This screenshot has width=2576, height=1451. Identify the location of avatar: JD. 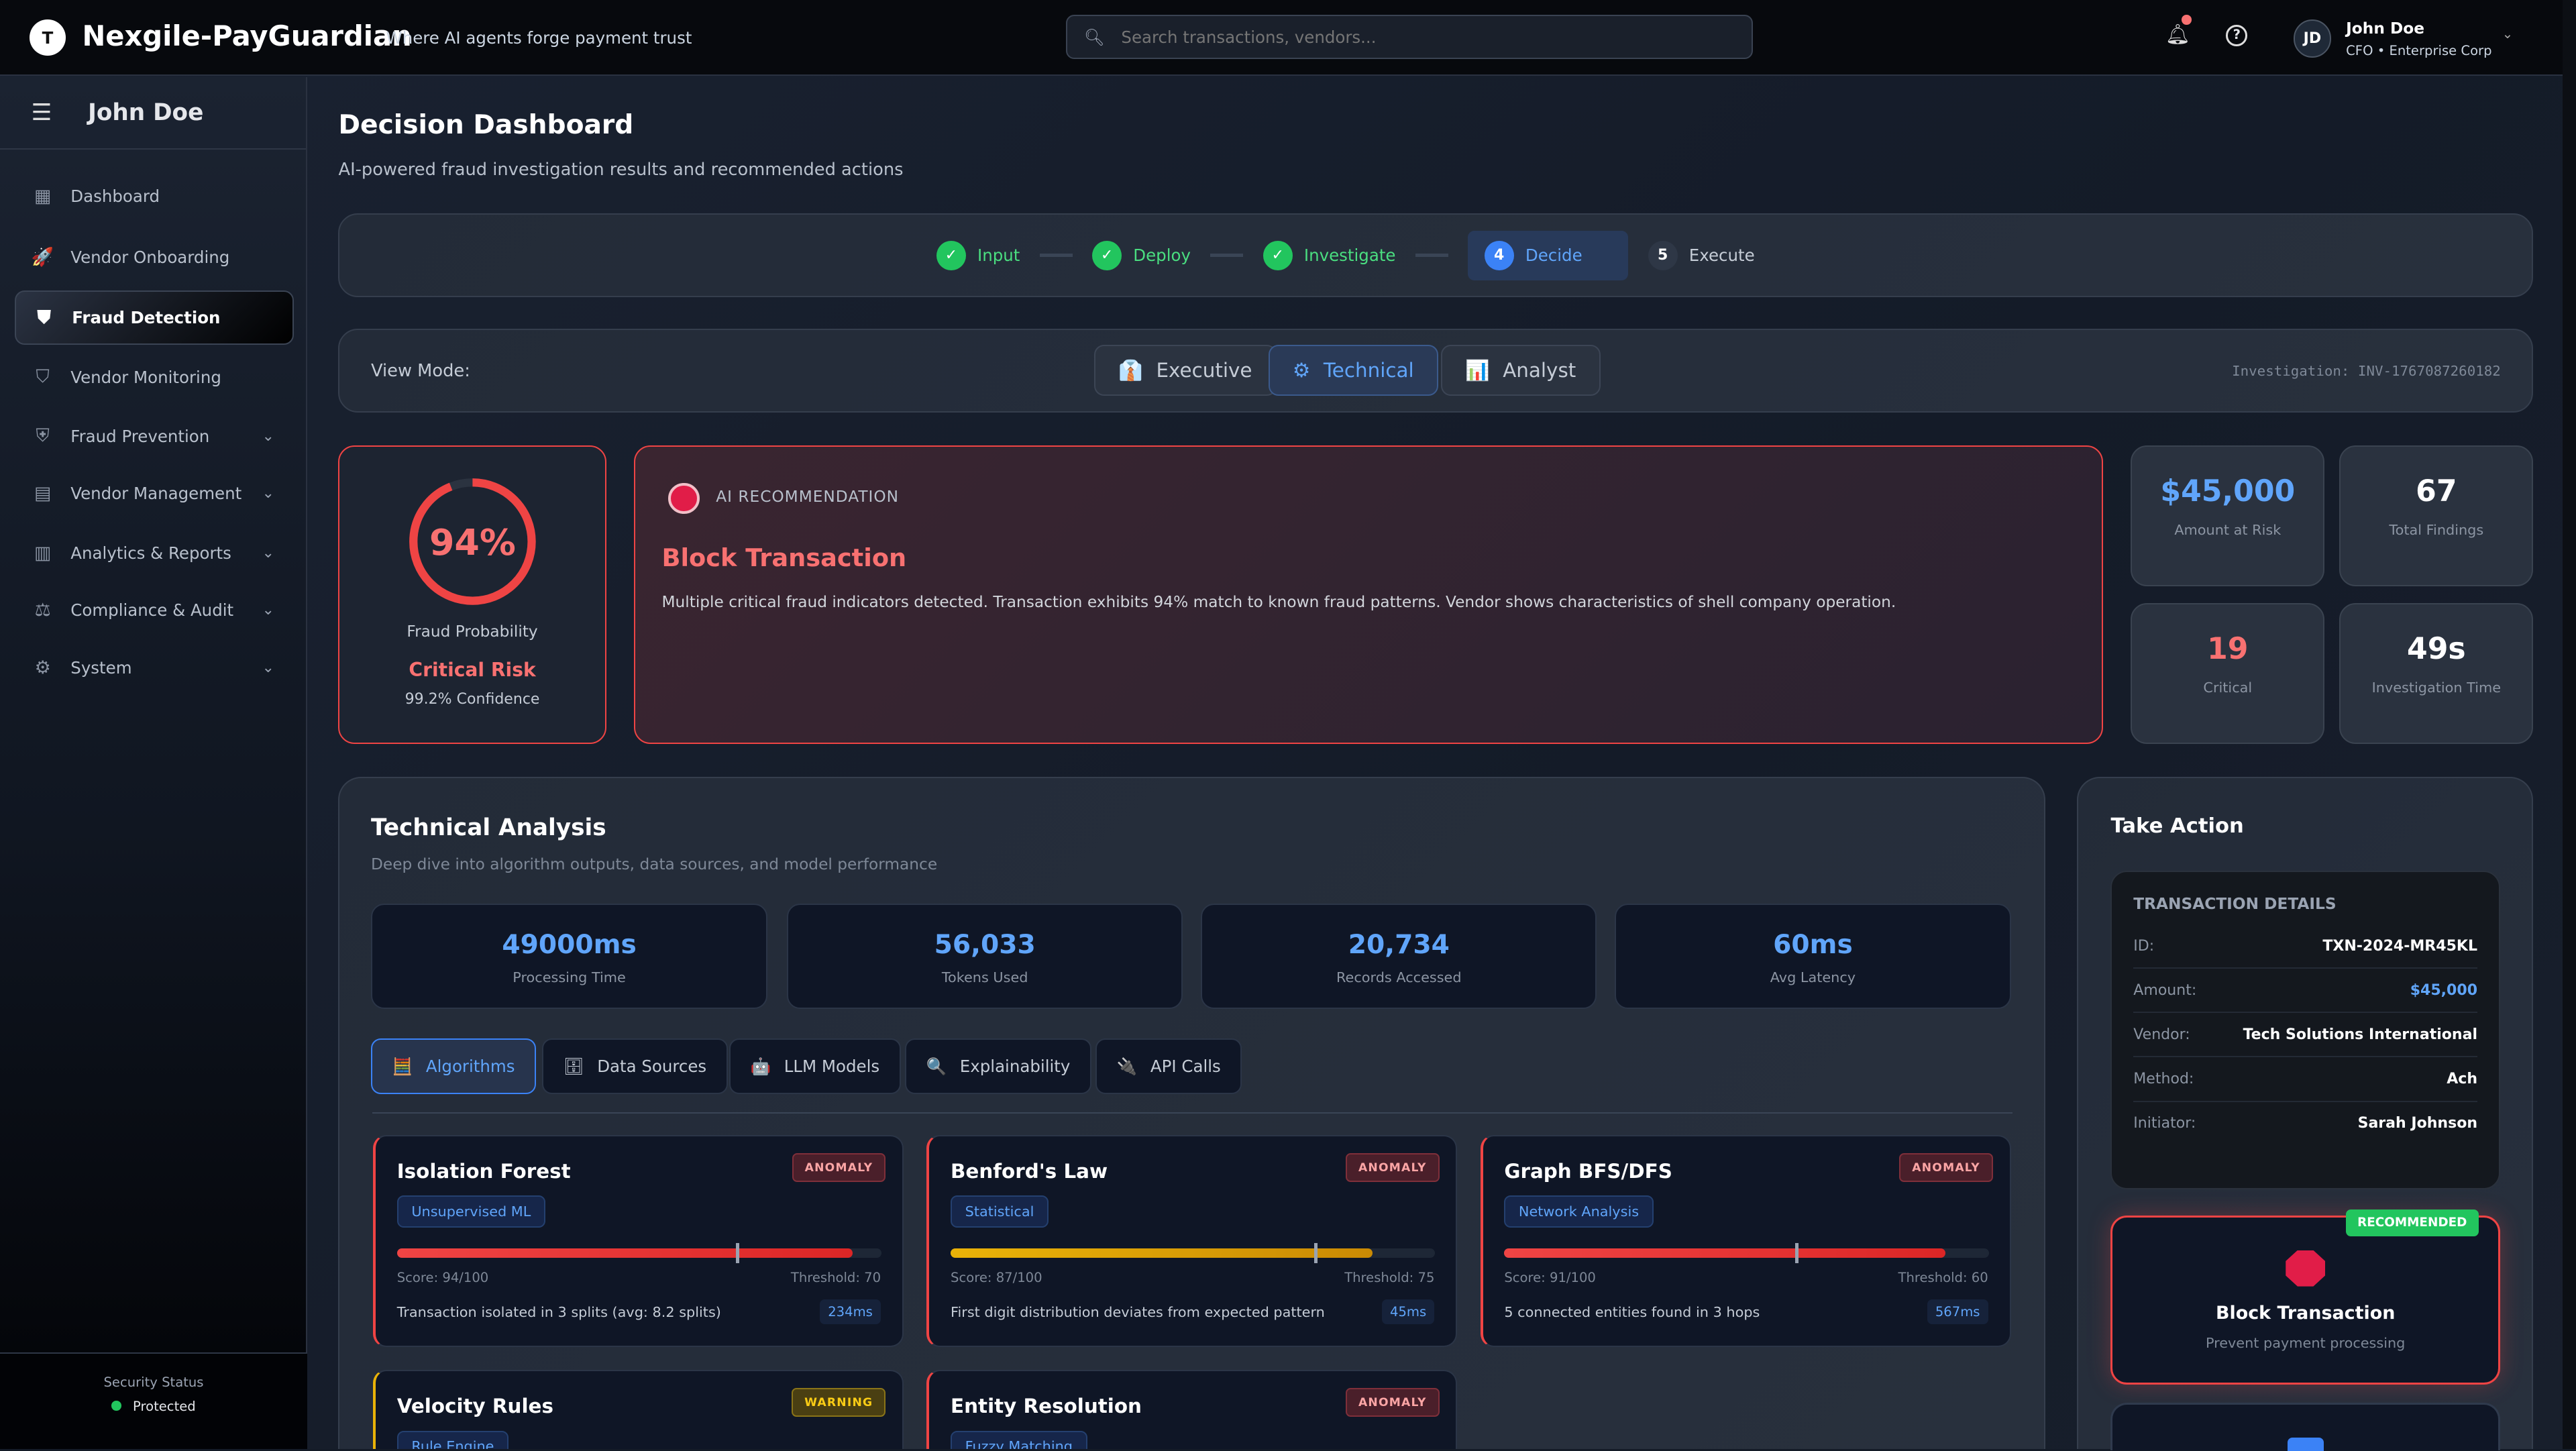
(2312, 38).